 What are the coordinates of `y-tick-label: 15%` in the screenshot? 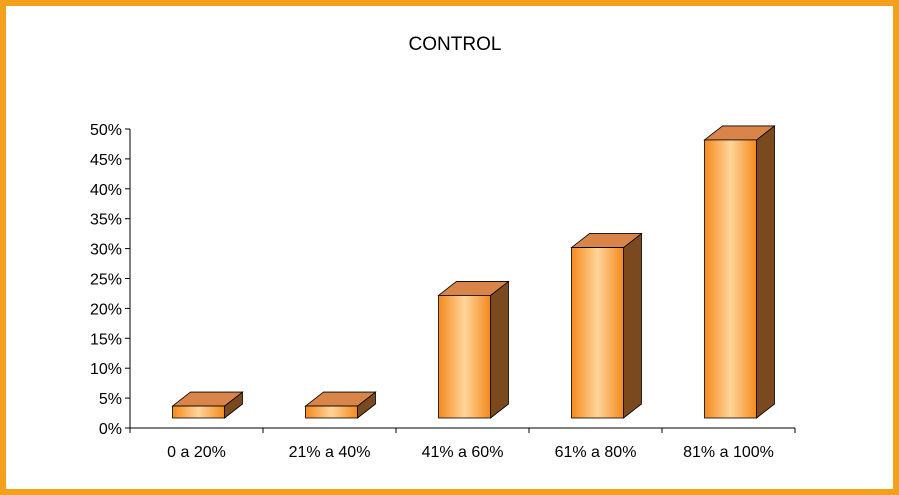 It's located at (106, 339).